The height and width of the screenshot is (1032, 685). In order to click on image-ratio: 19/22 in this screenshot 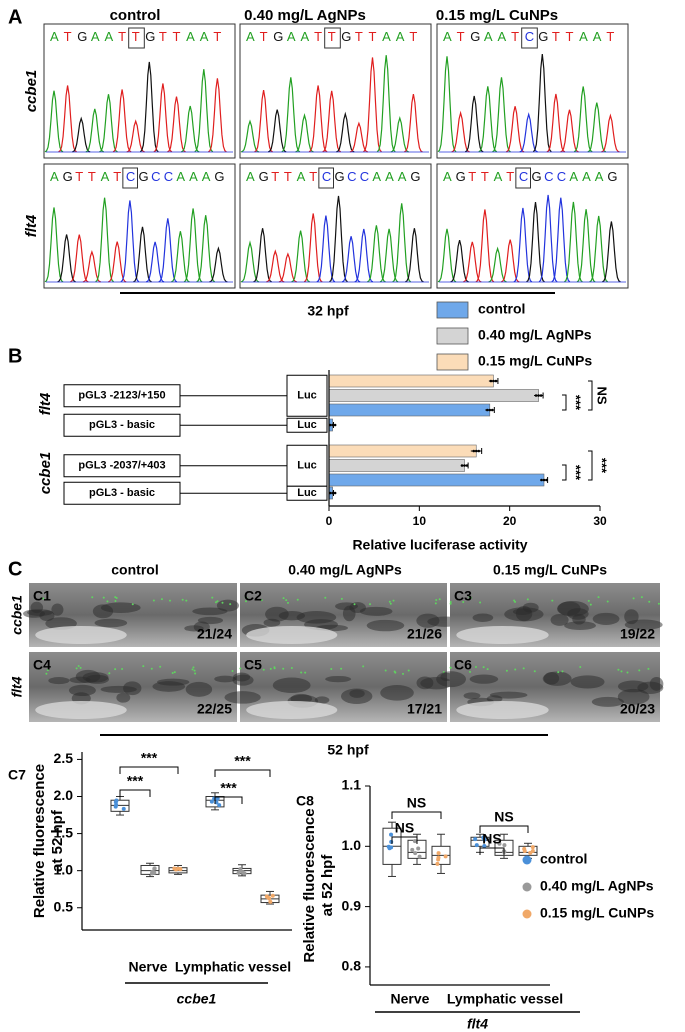, I will do `click(637, 634)`.